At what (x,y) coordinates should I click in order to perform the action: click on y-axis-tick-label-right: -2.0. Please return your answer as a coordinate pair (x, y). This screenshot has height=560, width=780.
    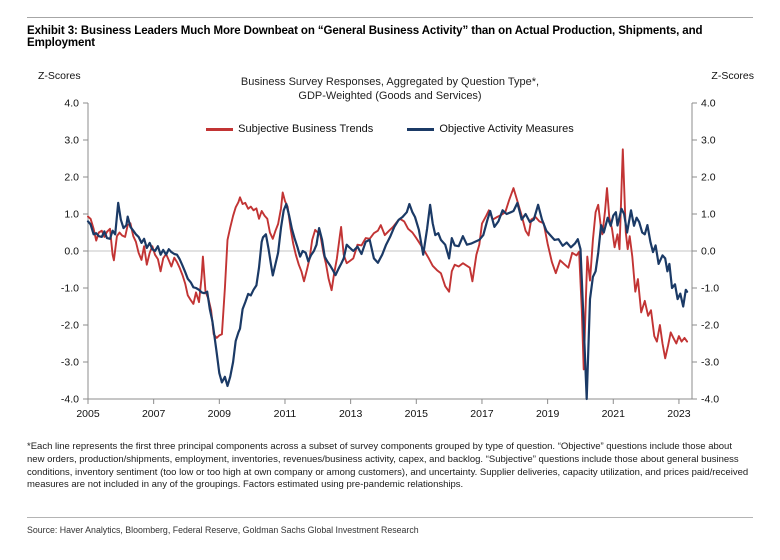
    Looking at the image, I should click on (710, 326).